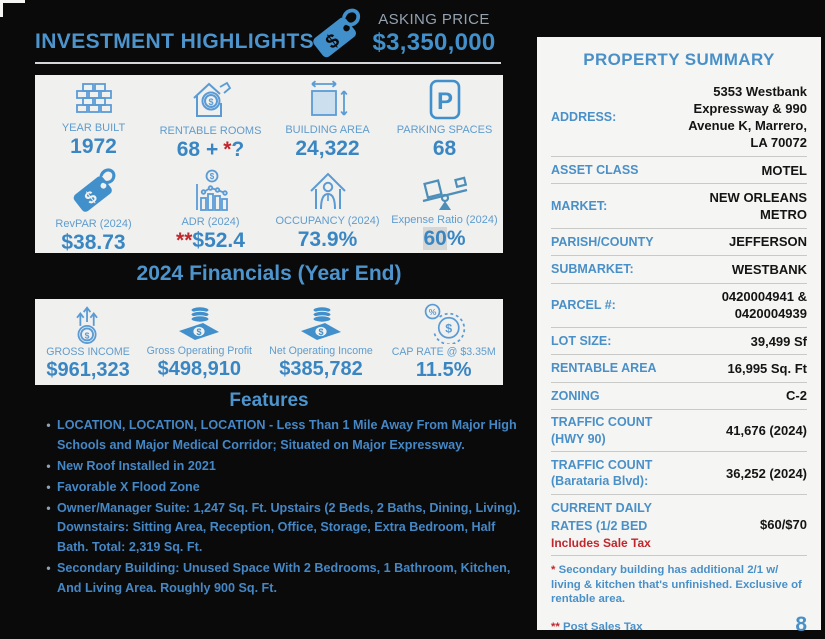 The height and width of the screenshot is (639, 825). What do you see at coordinates (444, 220) in the screenshot?
I see `stat-label: Expense Ratio (2024)` at bounding box center [444, 220].